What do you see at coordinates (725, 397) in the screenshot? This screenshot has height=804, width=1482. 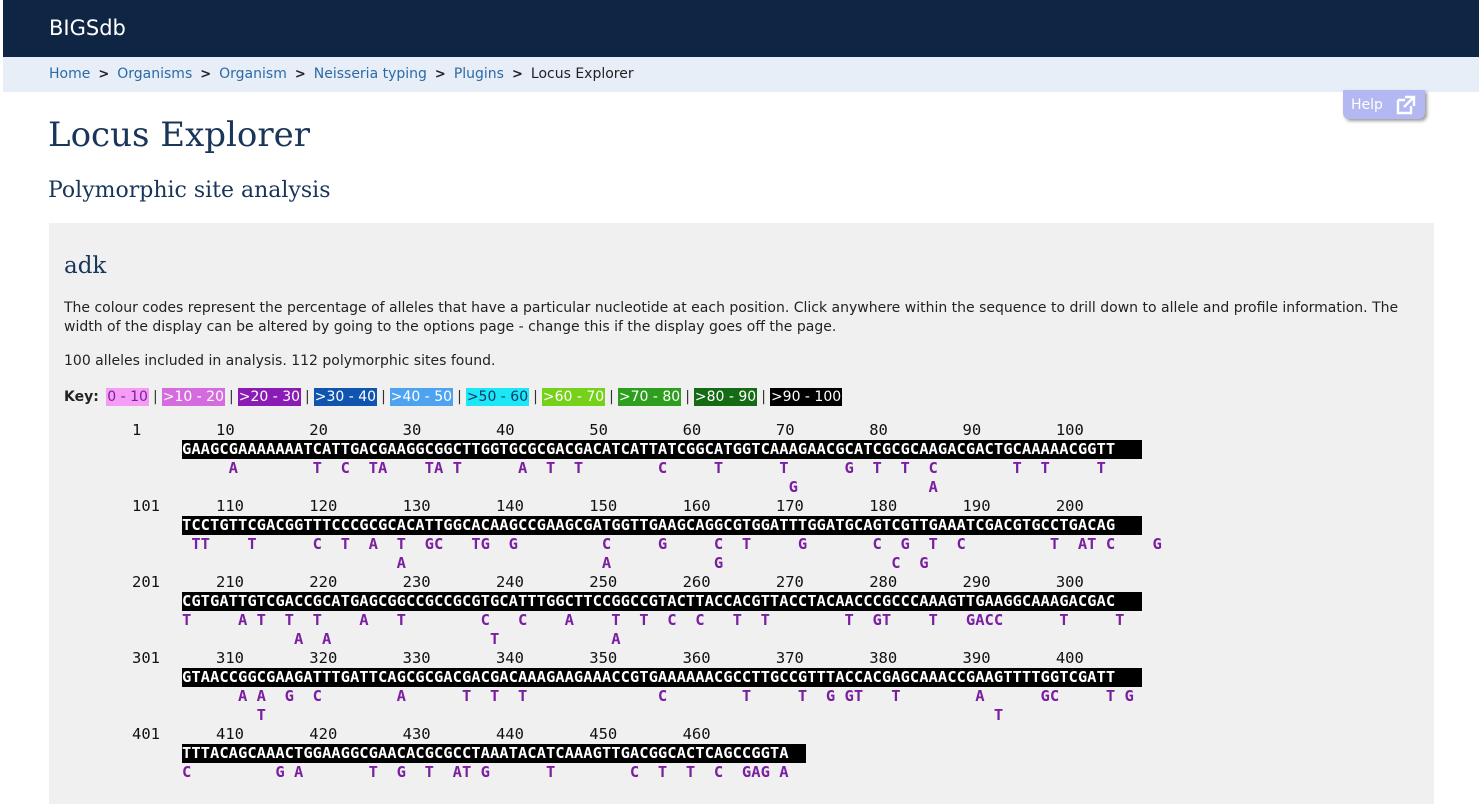 I see `key-swatch: >80 - 90` at bounding box center [725, 397].